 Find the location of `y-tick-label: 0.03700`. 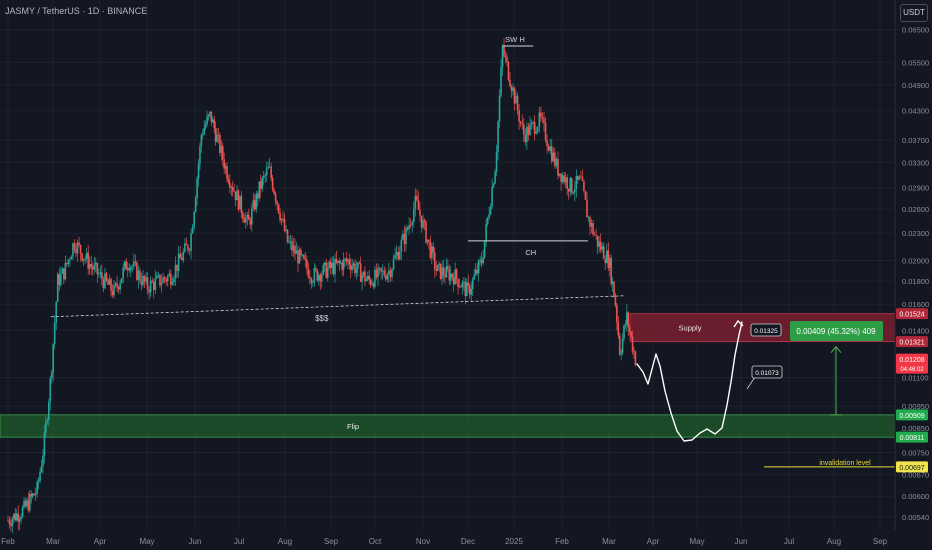

y-tick-label: 0.03700 is located at coordinates (915, 140).